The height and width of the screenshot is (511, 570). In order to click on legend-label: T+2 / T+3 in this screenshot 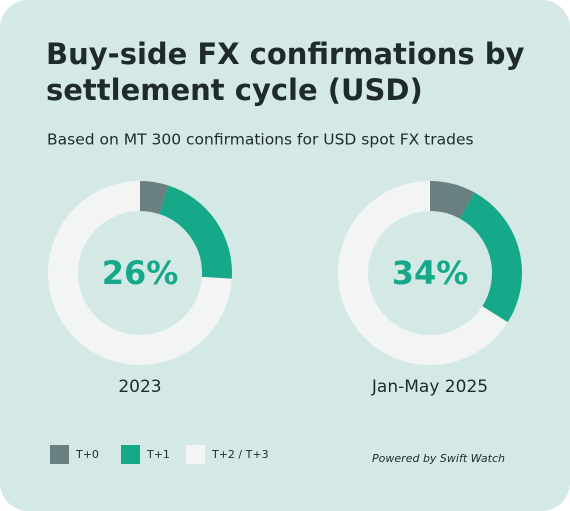, I will do `click(240, 454)`.